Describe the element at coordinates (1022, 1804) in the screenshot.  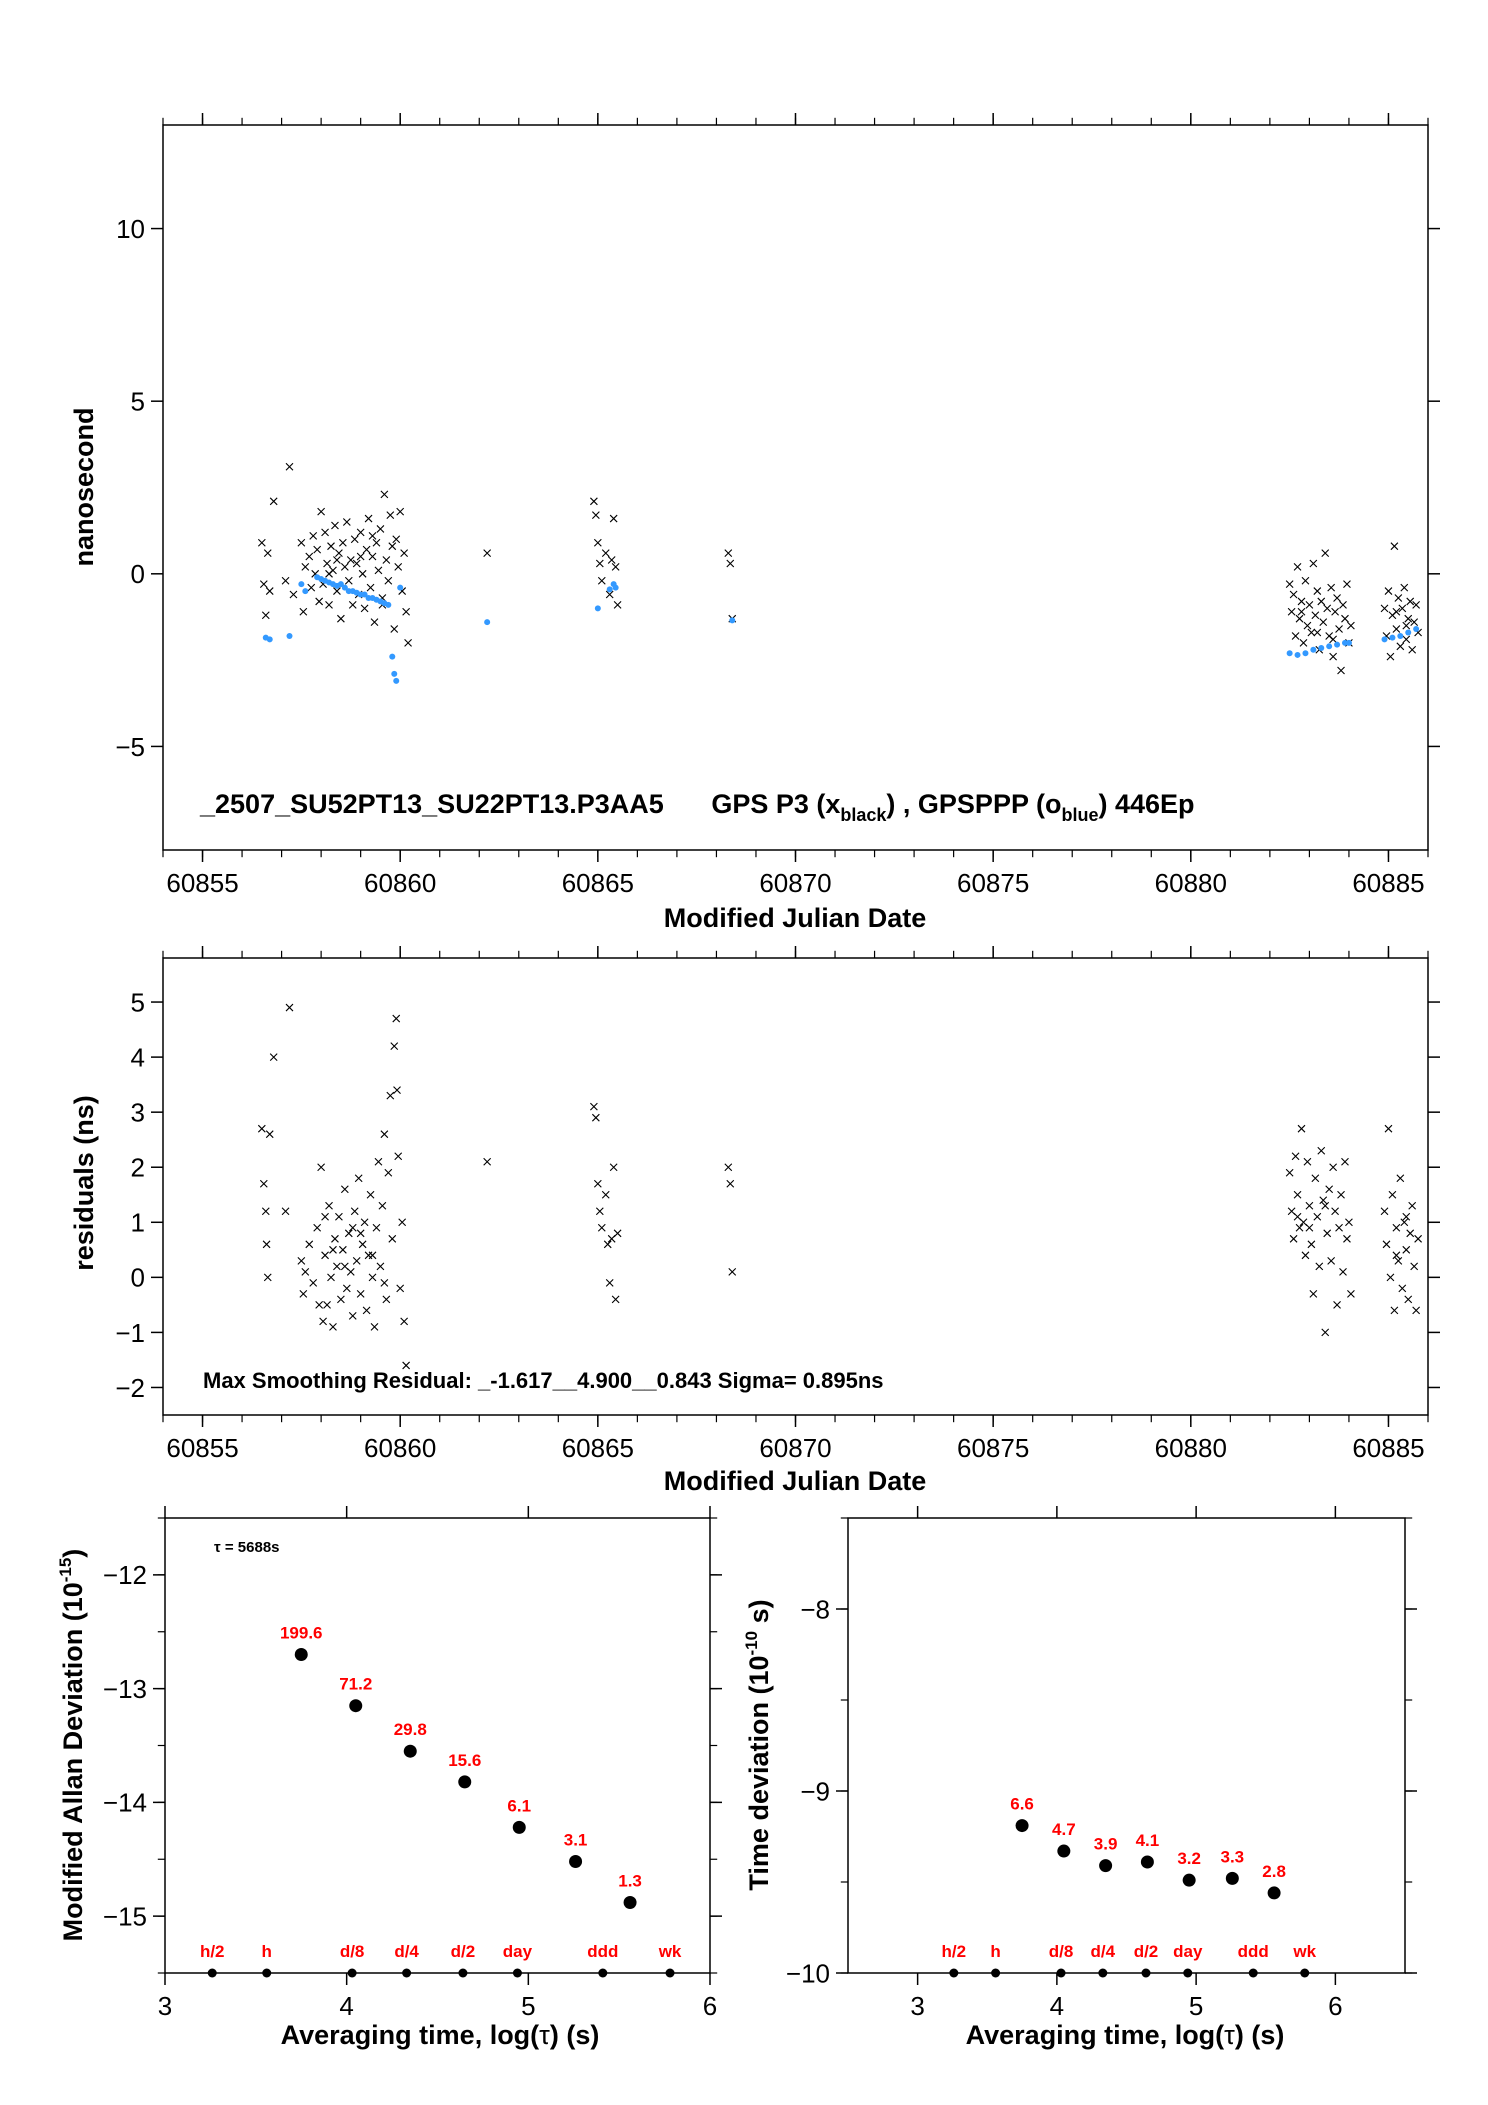
I see `deviation-value-label: 6.6` at that location.